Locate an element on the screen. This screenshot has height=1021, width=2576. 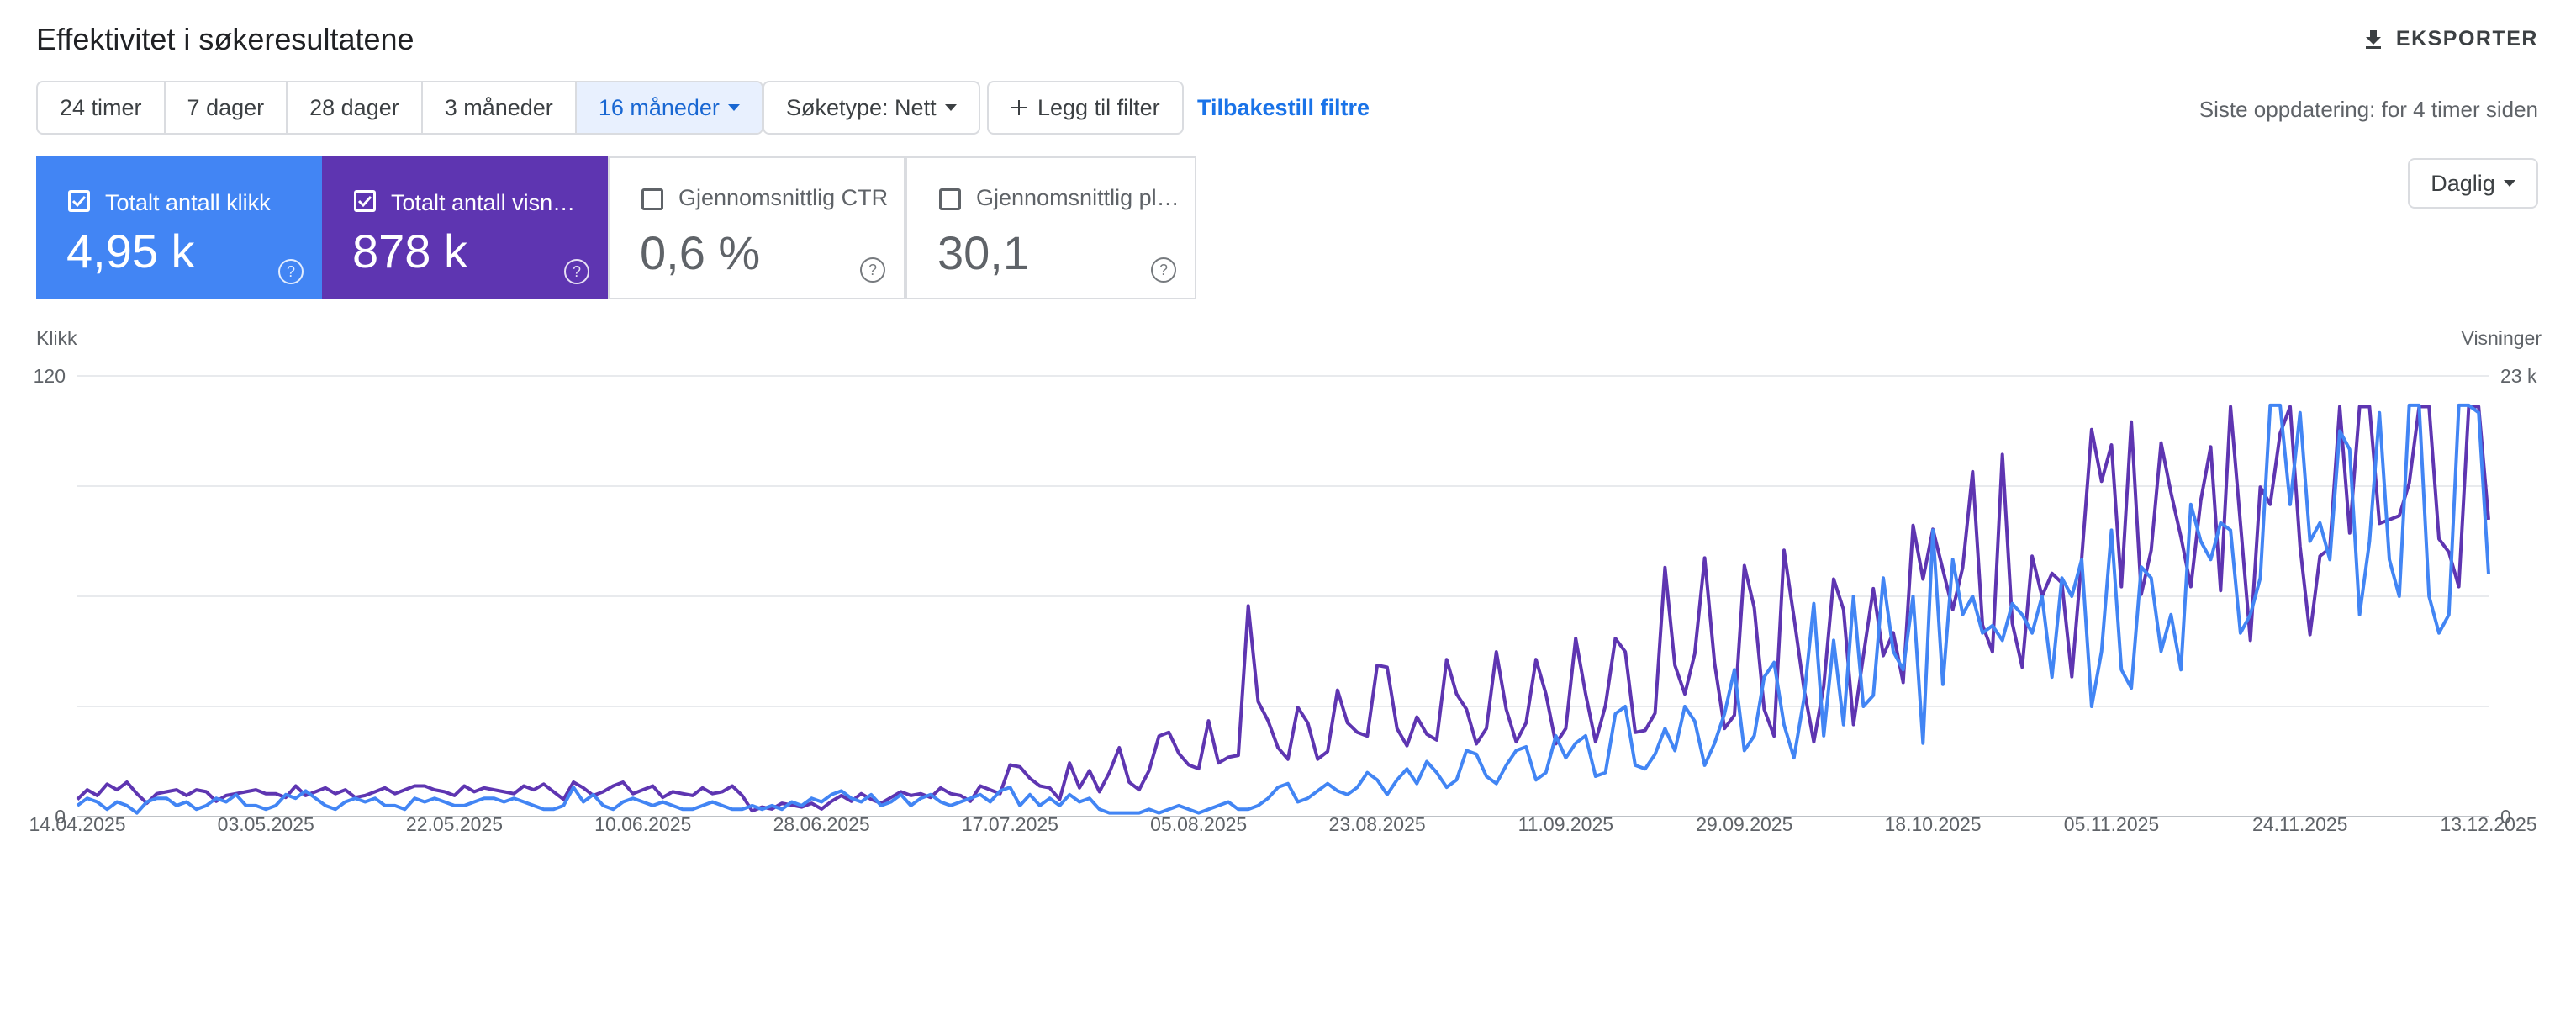
granularity-button: Daglig is located at coordinates (2473, 184).